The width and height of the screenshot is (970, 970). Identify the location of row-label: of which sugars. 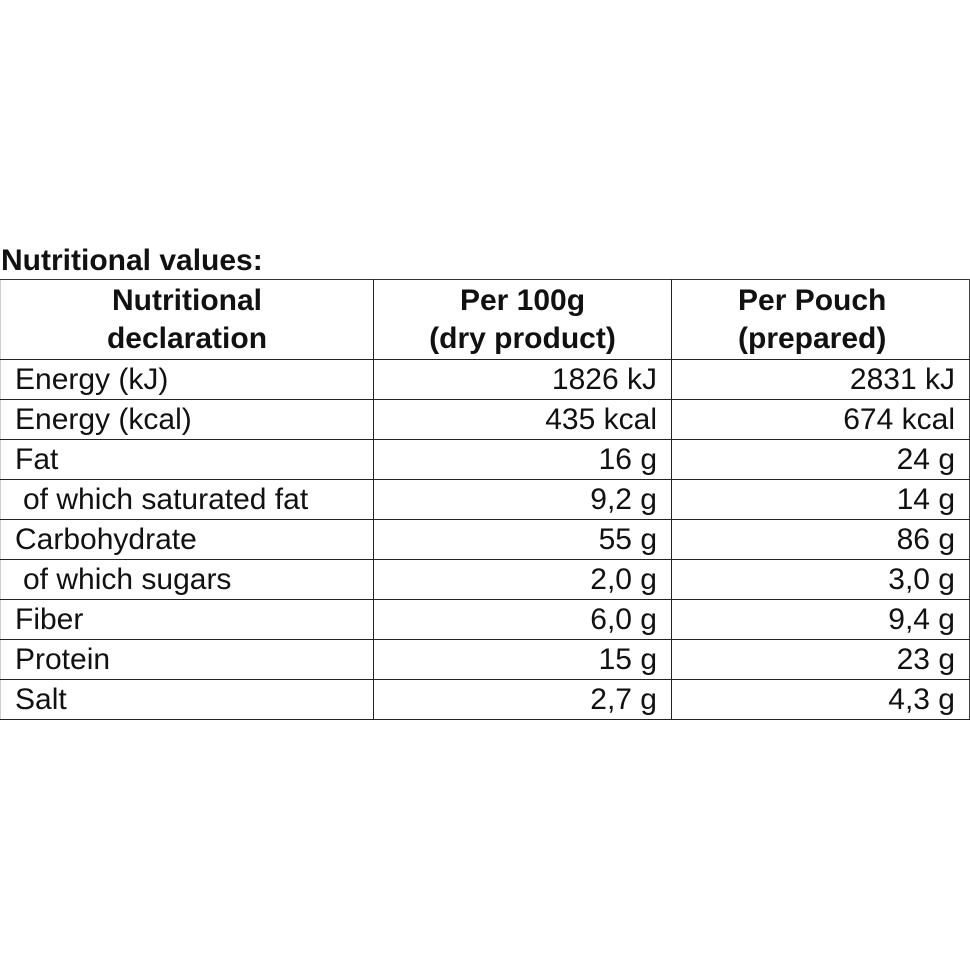
(187, 579).